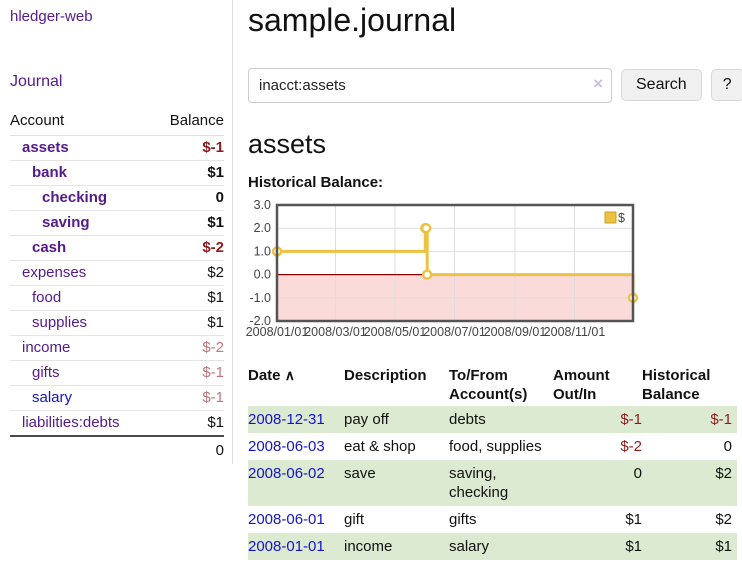 The height and width of the screenshot is (582, 742). What do you see at coordinates (271, 376) in the screenshot?
I see `register-header-date: Date ∧` at bounding box center [271, 376].